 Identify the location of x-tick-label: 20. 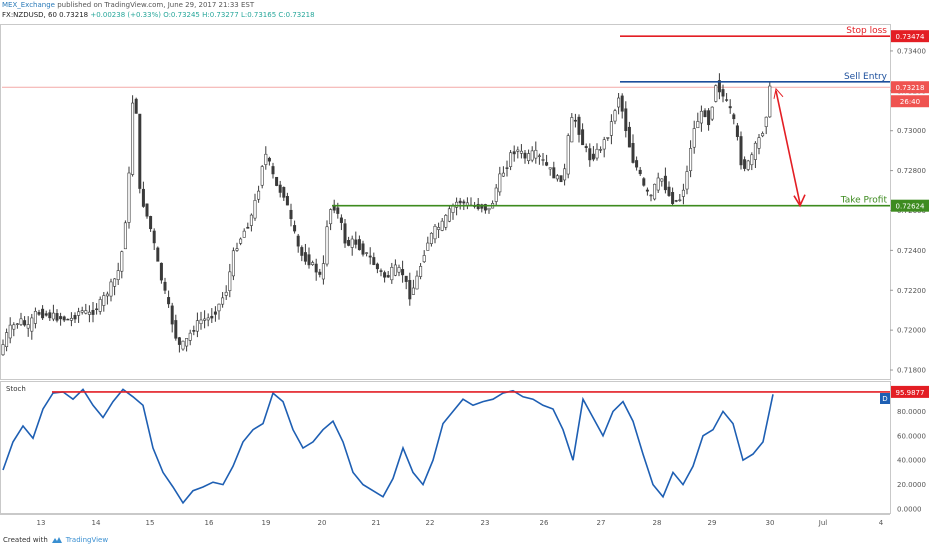
(322, 523).